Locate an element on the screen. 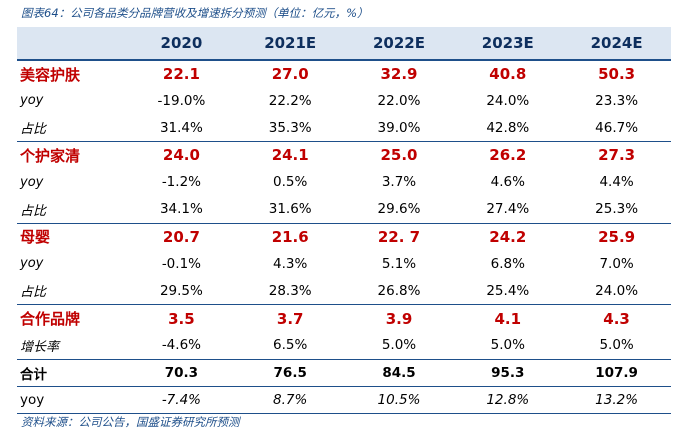  table-cell: 3.7 is located at coordinates (290, 318).